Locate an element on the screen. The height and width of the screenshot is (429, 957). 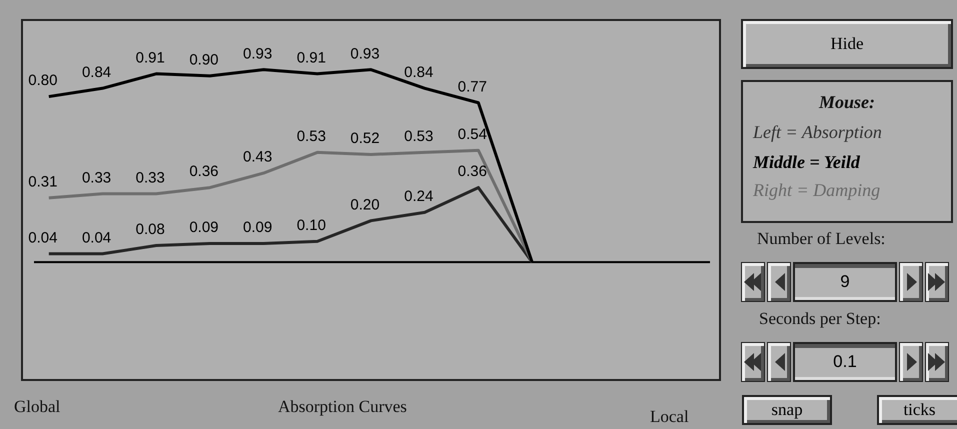
data-label: 0.20 is located at coordinates (365, 205).